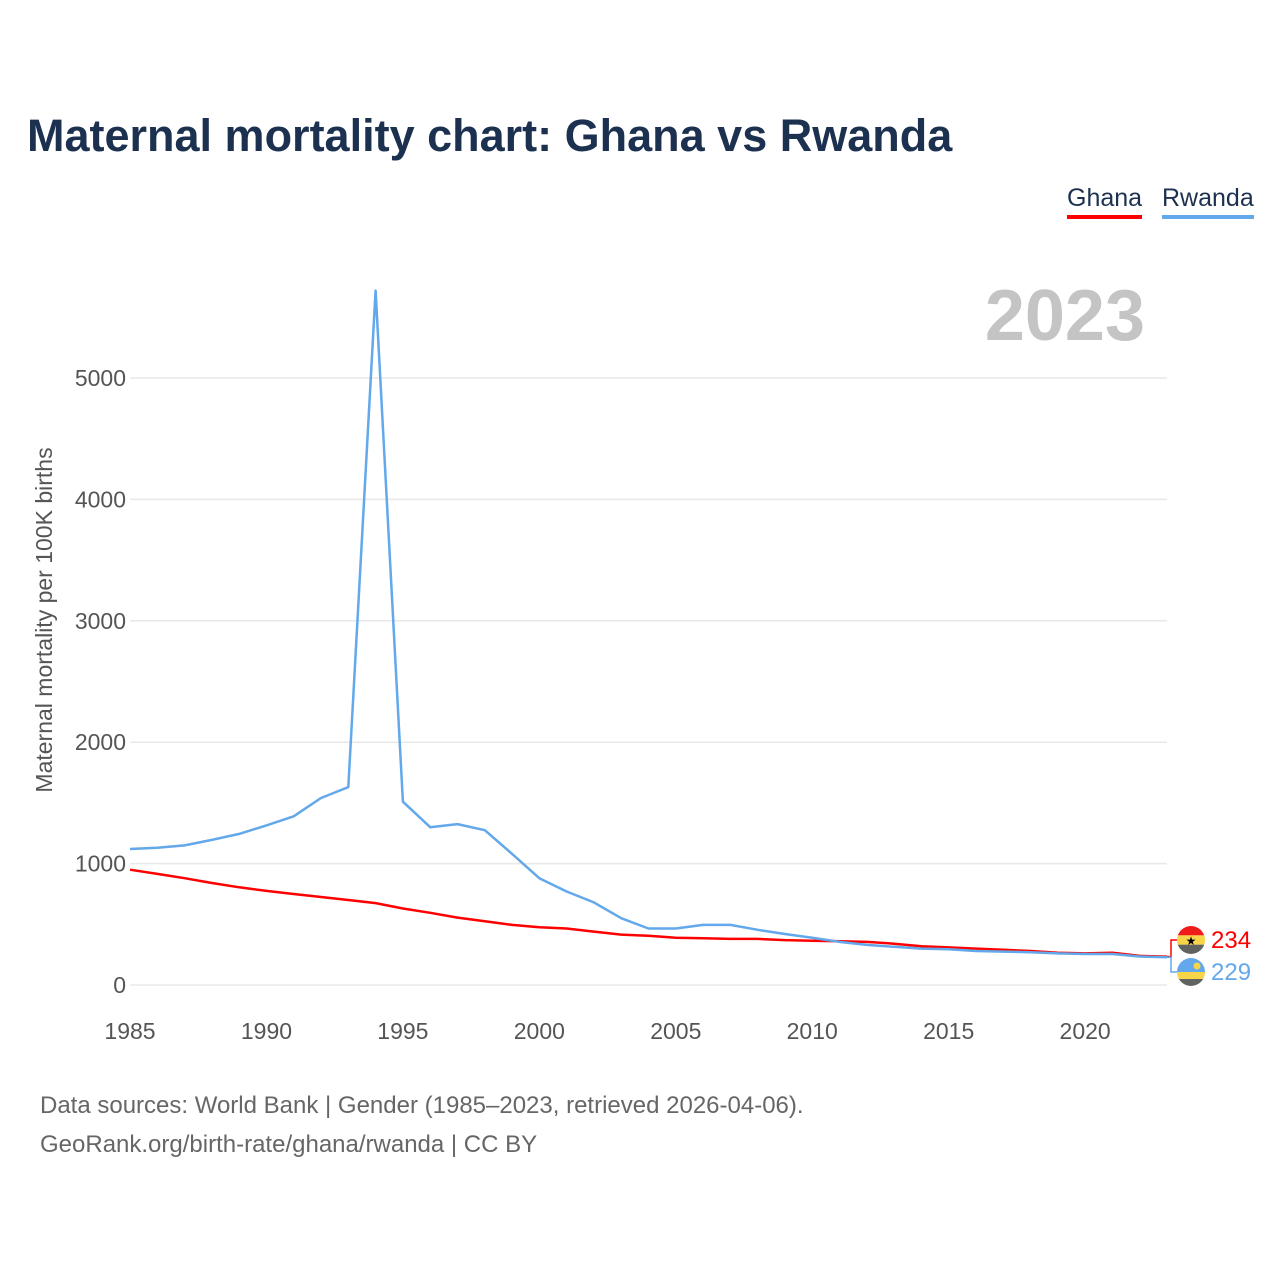 The width and height of the screenshot is (1280, 1280). I want to click on y-tick-label: 3000, so click(100, 621).